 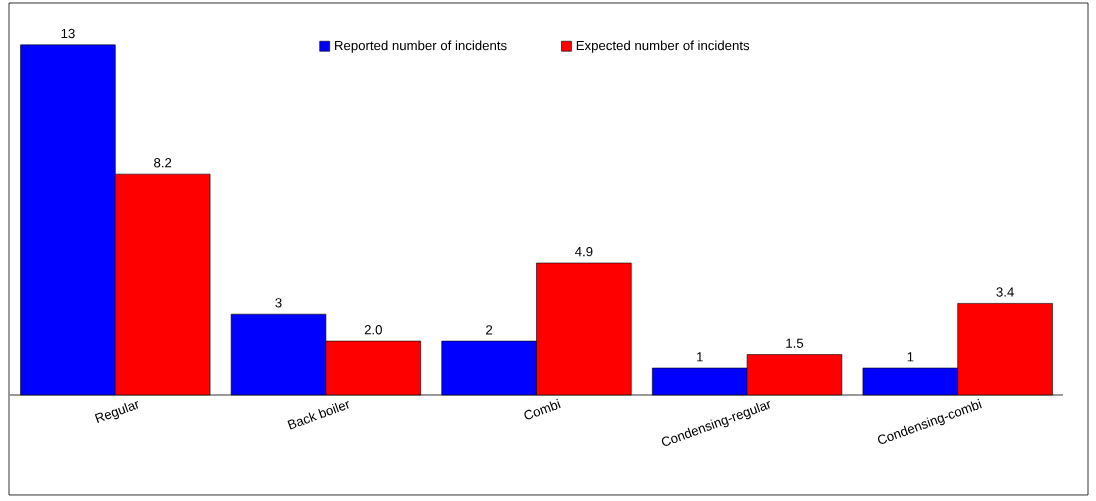 I want to click on data-label: 3, so click(x=278, y=303).